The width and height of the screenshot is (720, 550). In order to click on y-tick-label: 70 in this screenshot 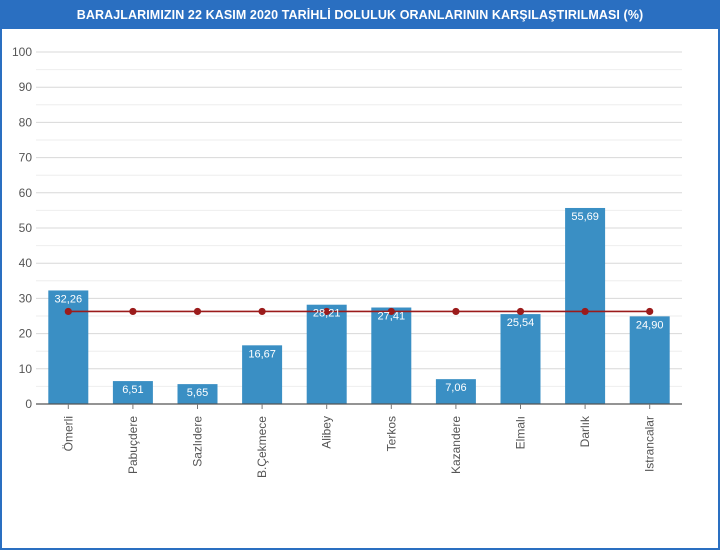, I will do `click(26, 158)`.